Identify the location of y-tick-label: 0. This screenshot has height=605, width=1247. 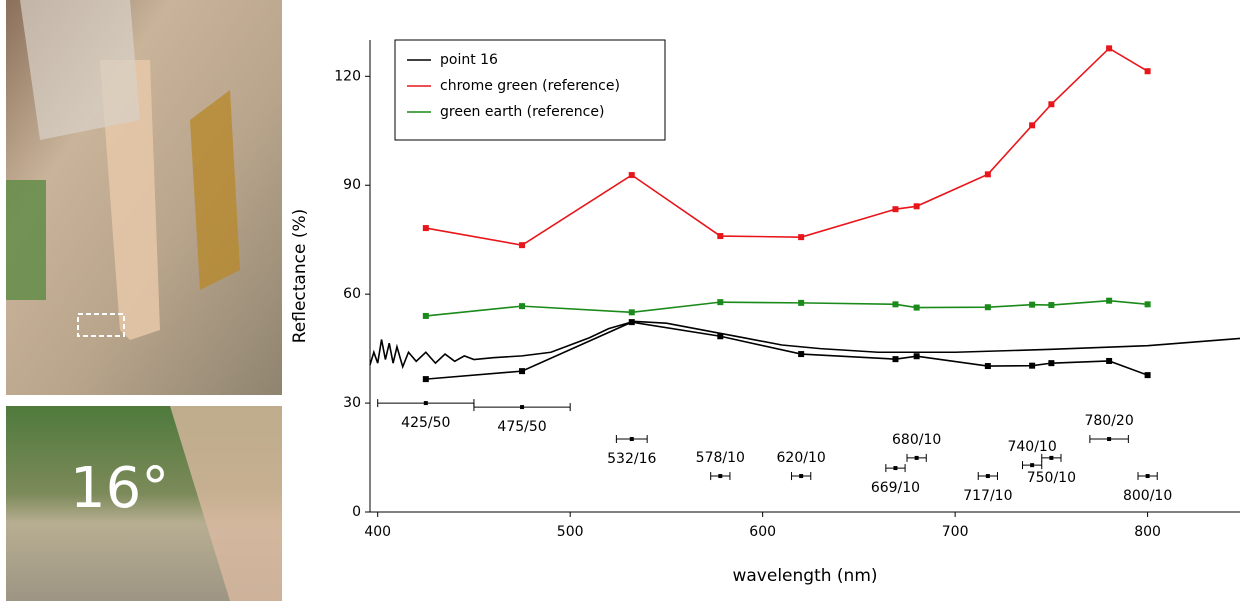
(356, 512).